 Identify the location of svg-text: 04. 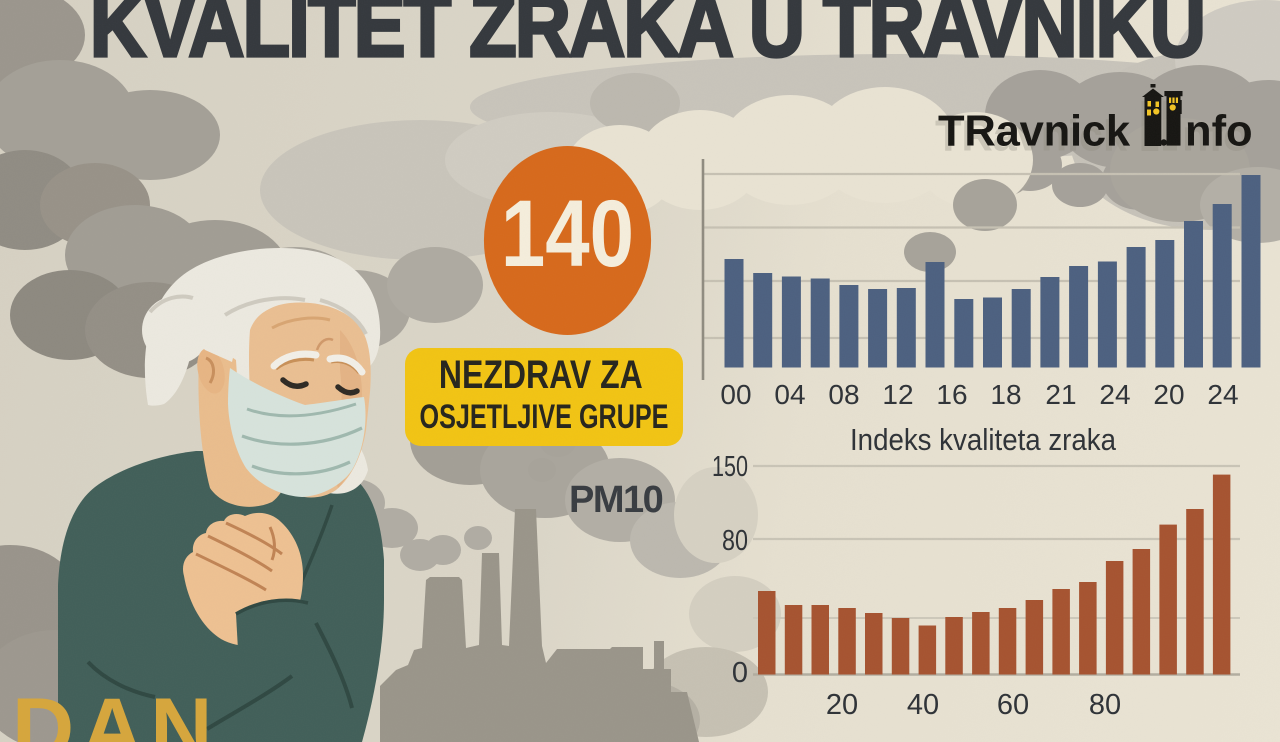
(789, 394).